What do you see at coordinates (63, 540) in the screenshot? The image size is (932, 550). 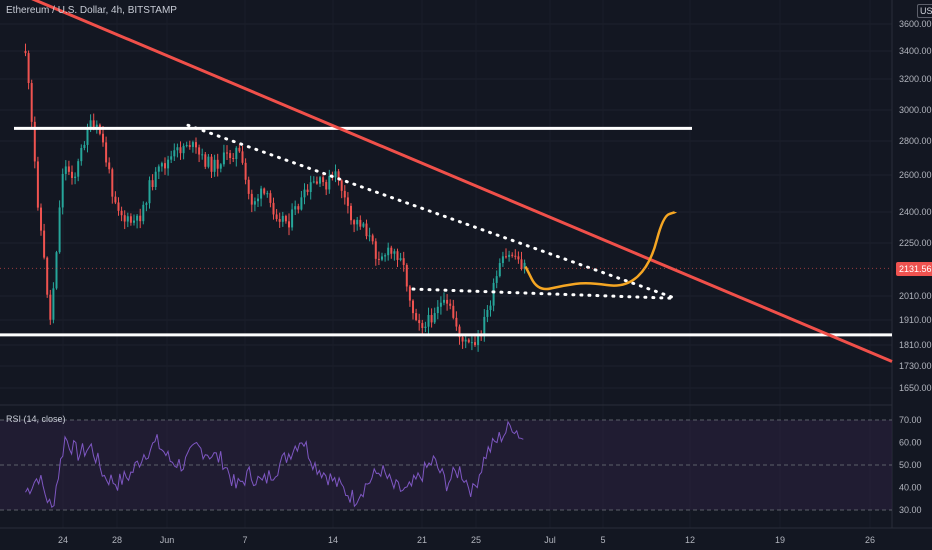 I see `time-tick: 24` at bounding box center [63, 540].